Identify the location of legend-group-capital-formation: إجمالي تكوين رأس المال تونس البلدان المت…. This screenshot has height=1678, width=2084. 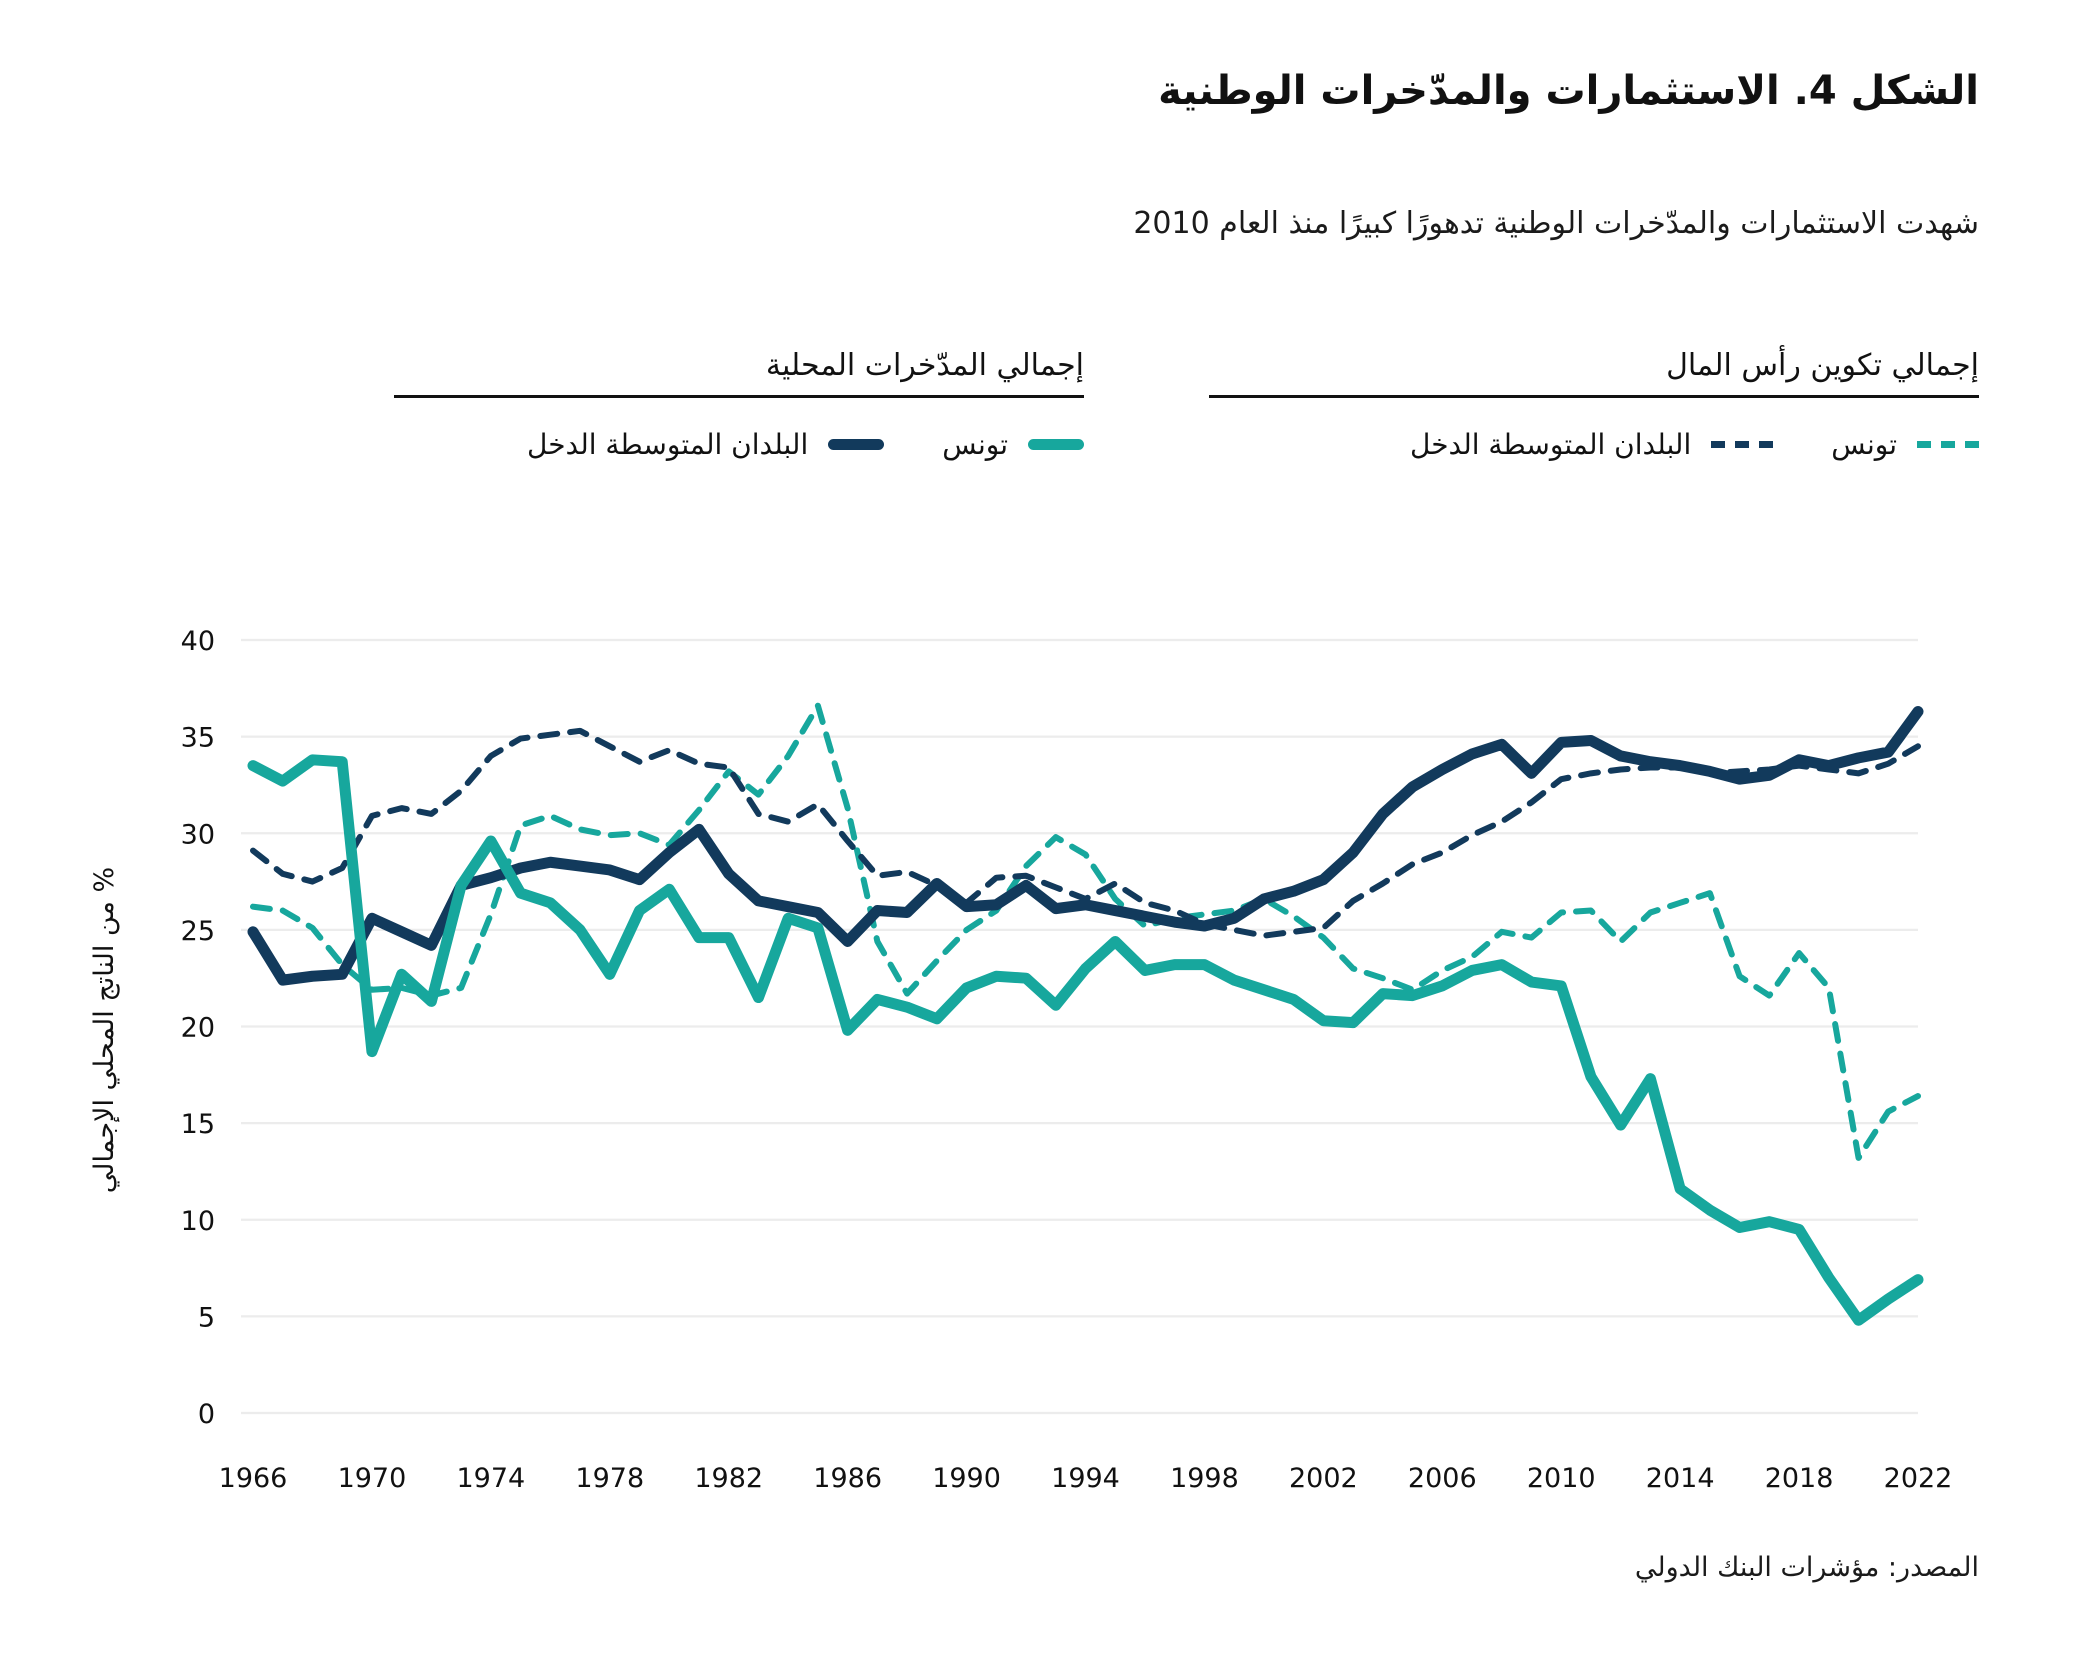
(1594, 404).